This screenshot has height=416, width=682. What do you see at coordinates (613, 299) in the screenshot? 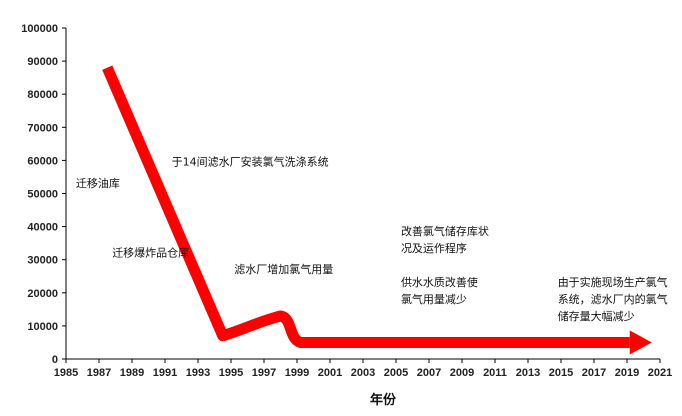
I see `annotation-text: 系统，滤水厂内的氯气` at bounding box center [613, 299].